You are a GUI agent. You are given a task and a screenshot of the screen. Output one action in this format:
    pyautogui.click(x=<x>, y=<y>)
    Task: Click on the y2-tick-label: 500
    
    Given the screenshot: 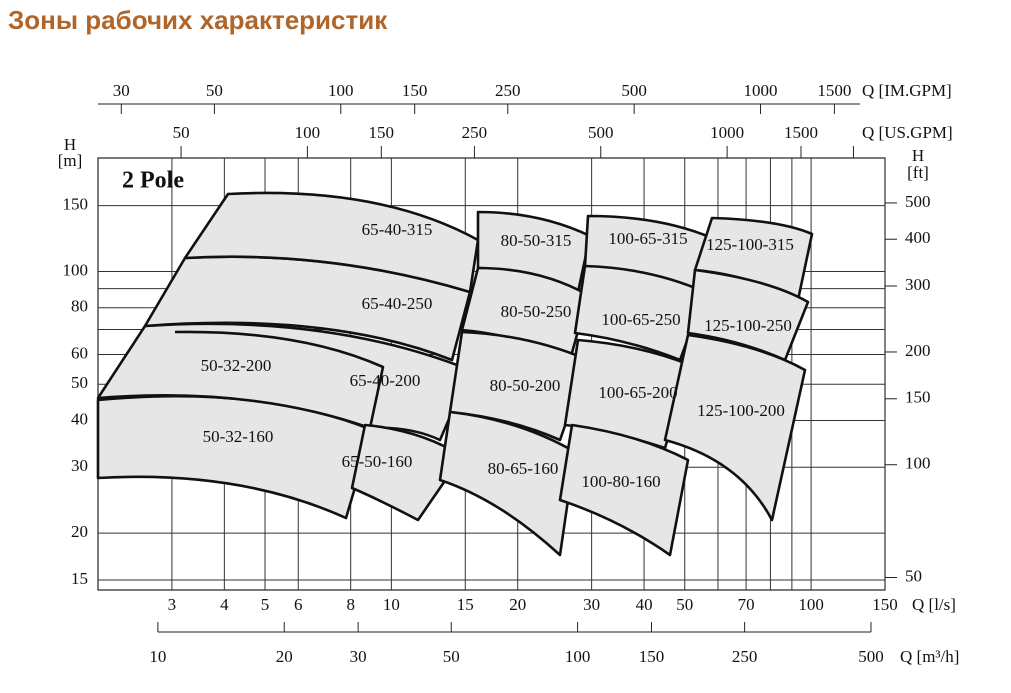 What is the action you would take?
    pyautogui.click(x=918, y=201)
    